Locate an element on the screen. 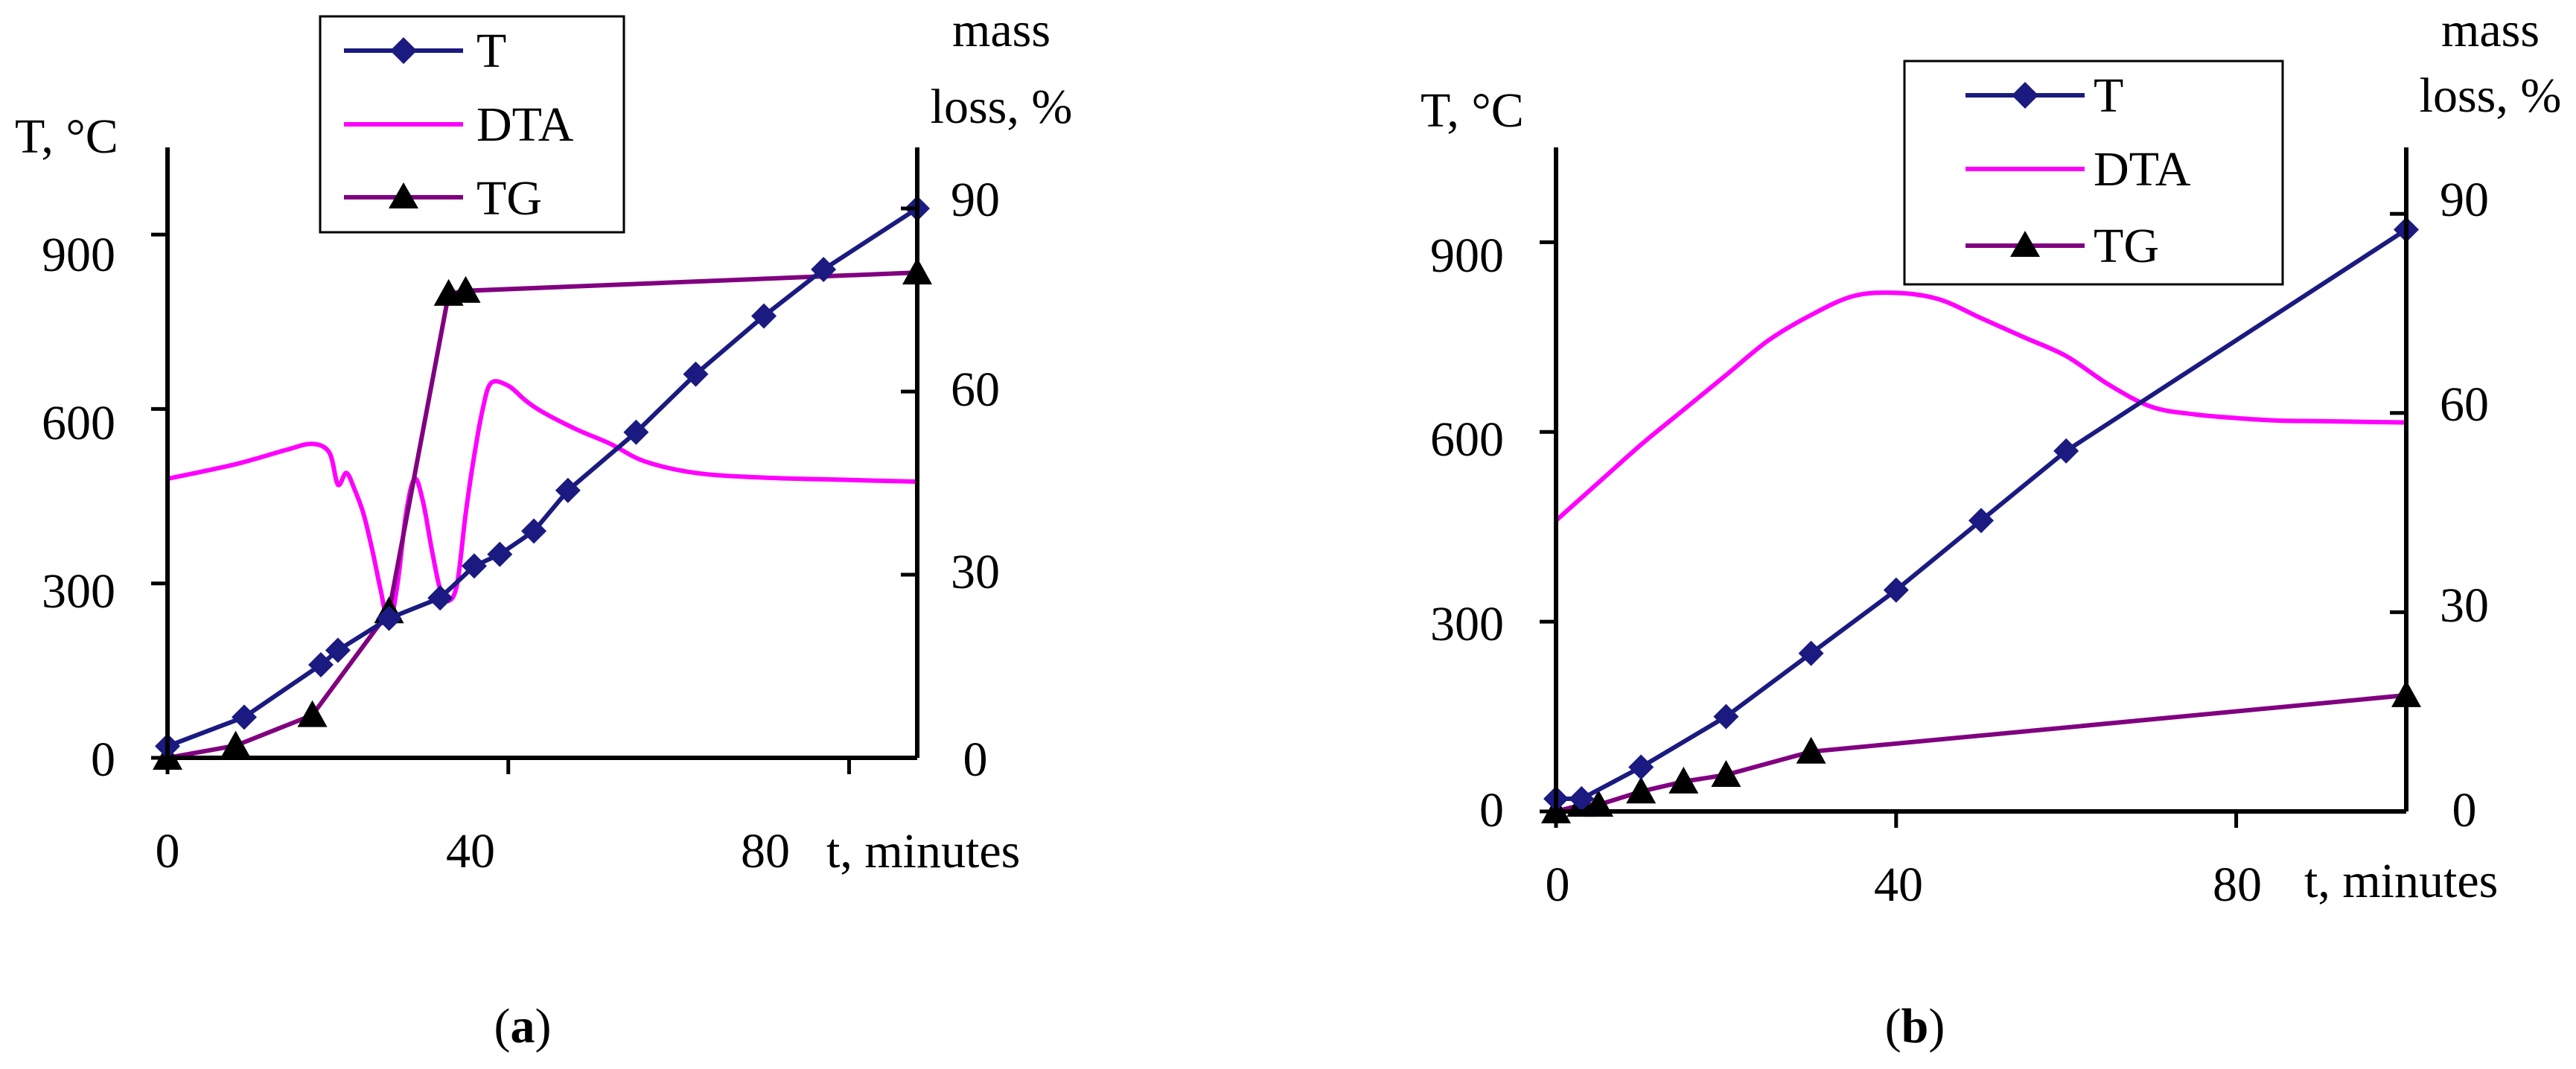 The image size is (2576, 1069). chart-b-caption-letter: b is located at coordinates (1915, 1026).